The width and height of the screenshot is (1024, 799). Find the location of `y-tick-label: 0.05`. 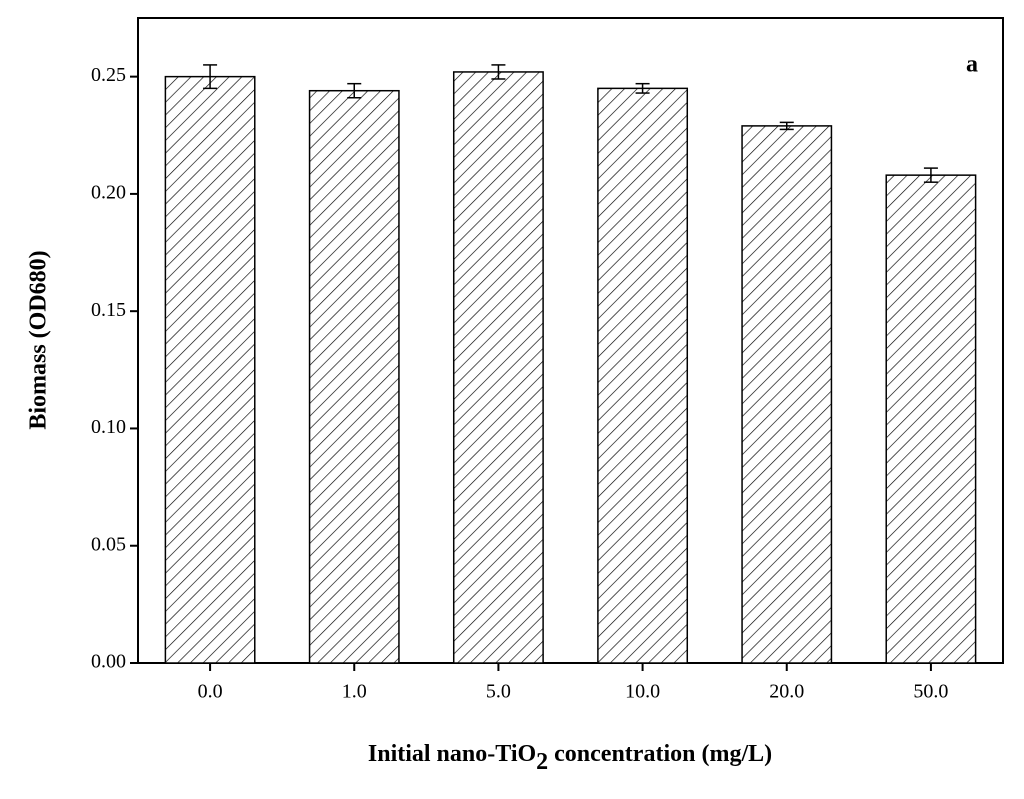

y-tick-label: 0.05 is located at coordinates (108, 544).